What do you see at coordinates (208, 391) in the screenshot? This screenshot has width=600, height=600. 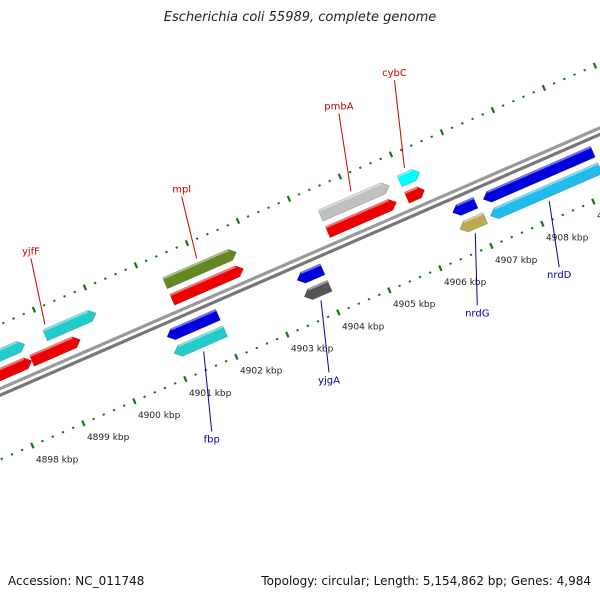 I see `gene-leader-fbp` at bounding box center [208, 391].